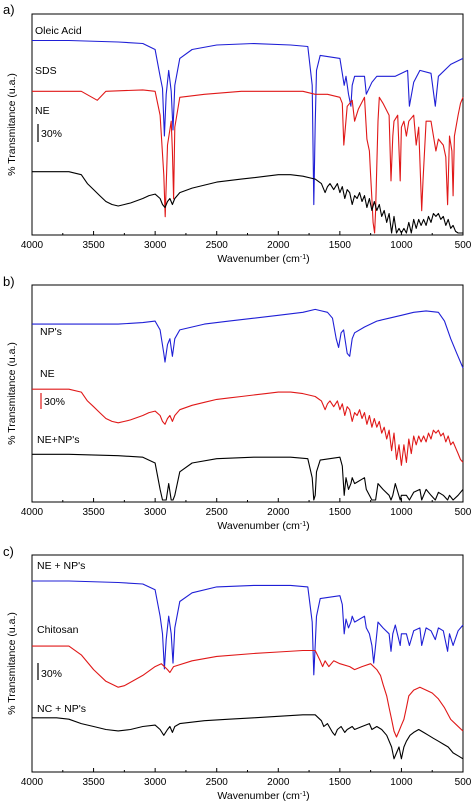 Image resolution: width=474 pixels, height=812 pixels. Describe the element at coordinates (9, 9) in the screenshot. I see `panel-label: a)` at that location.